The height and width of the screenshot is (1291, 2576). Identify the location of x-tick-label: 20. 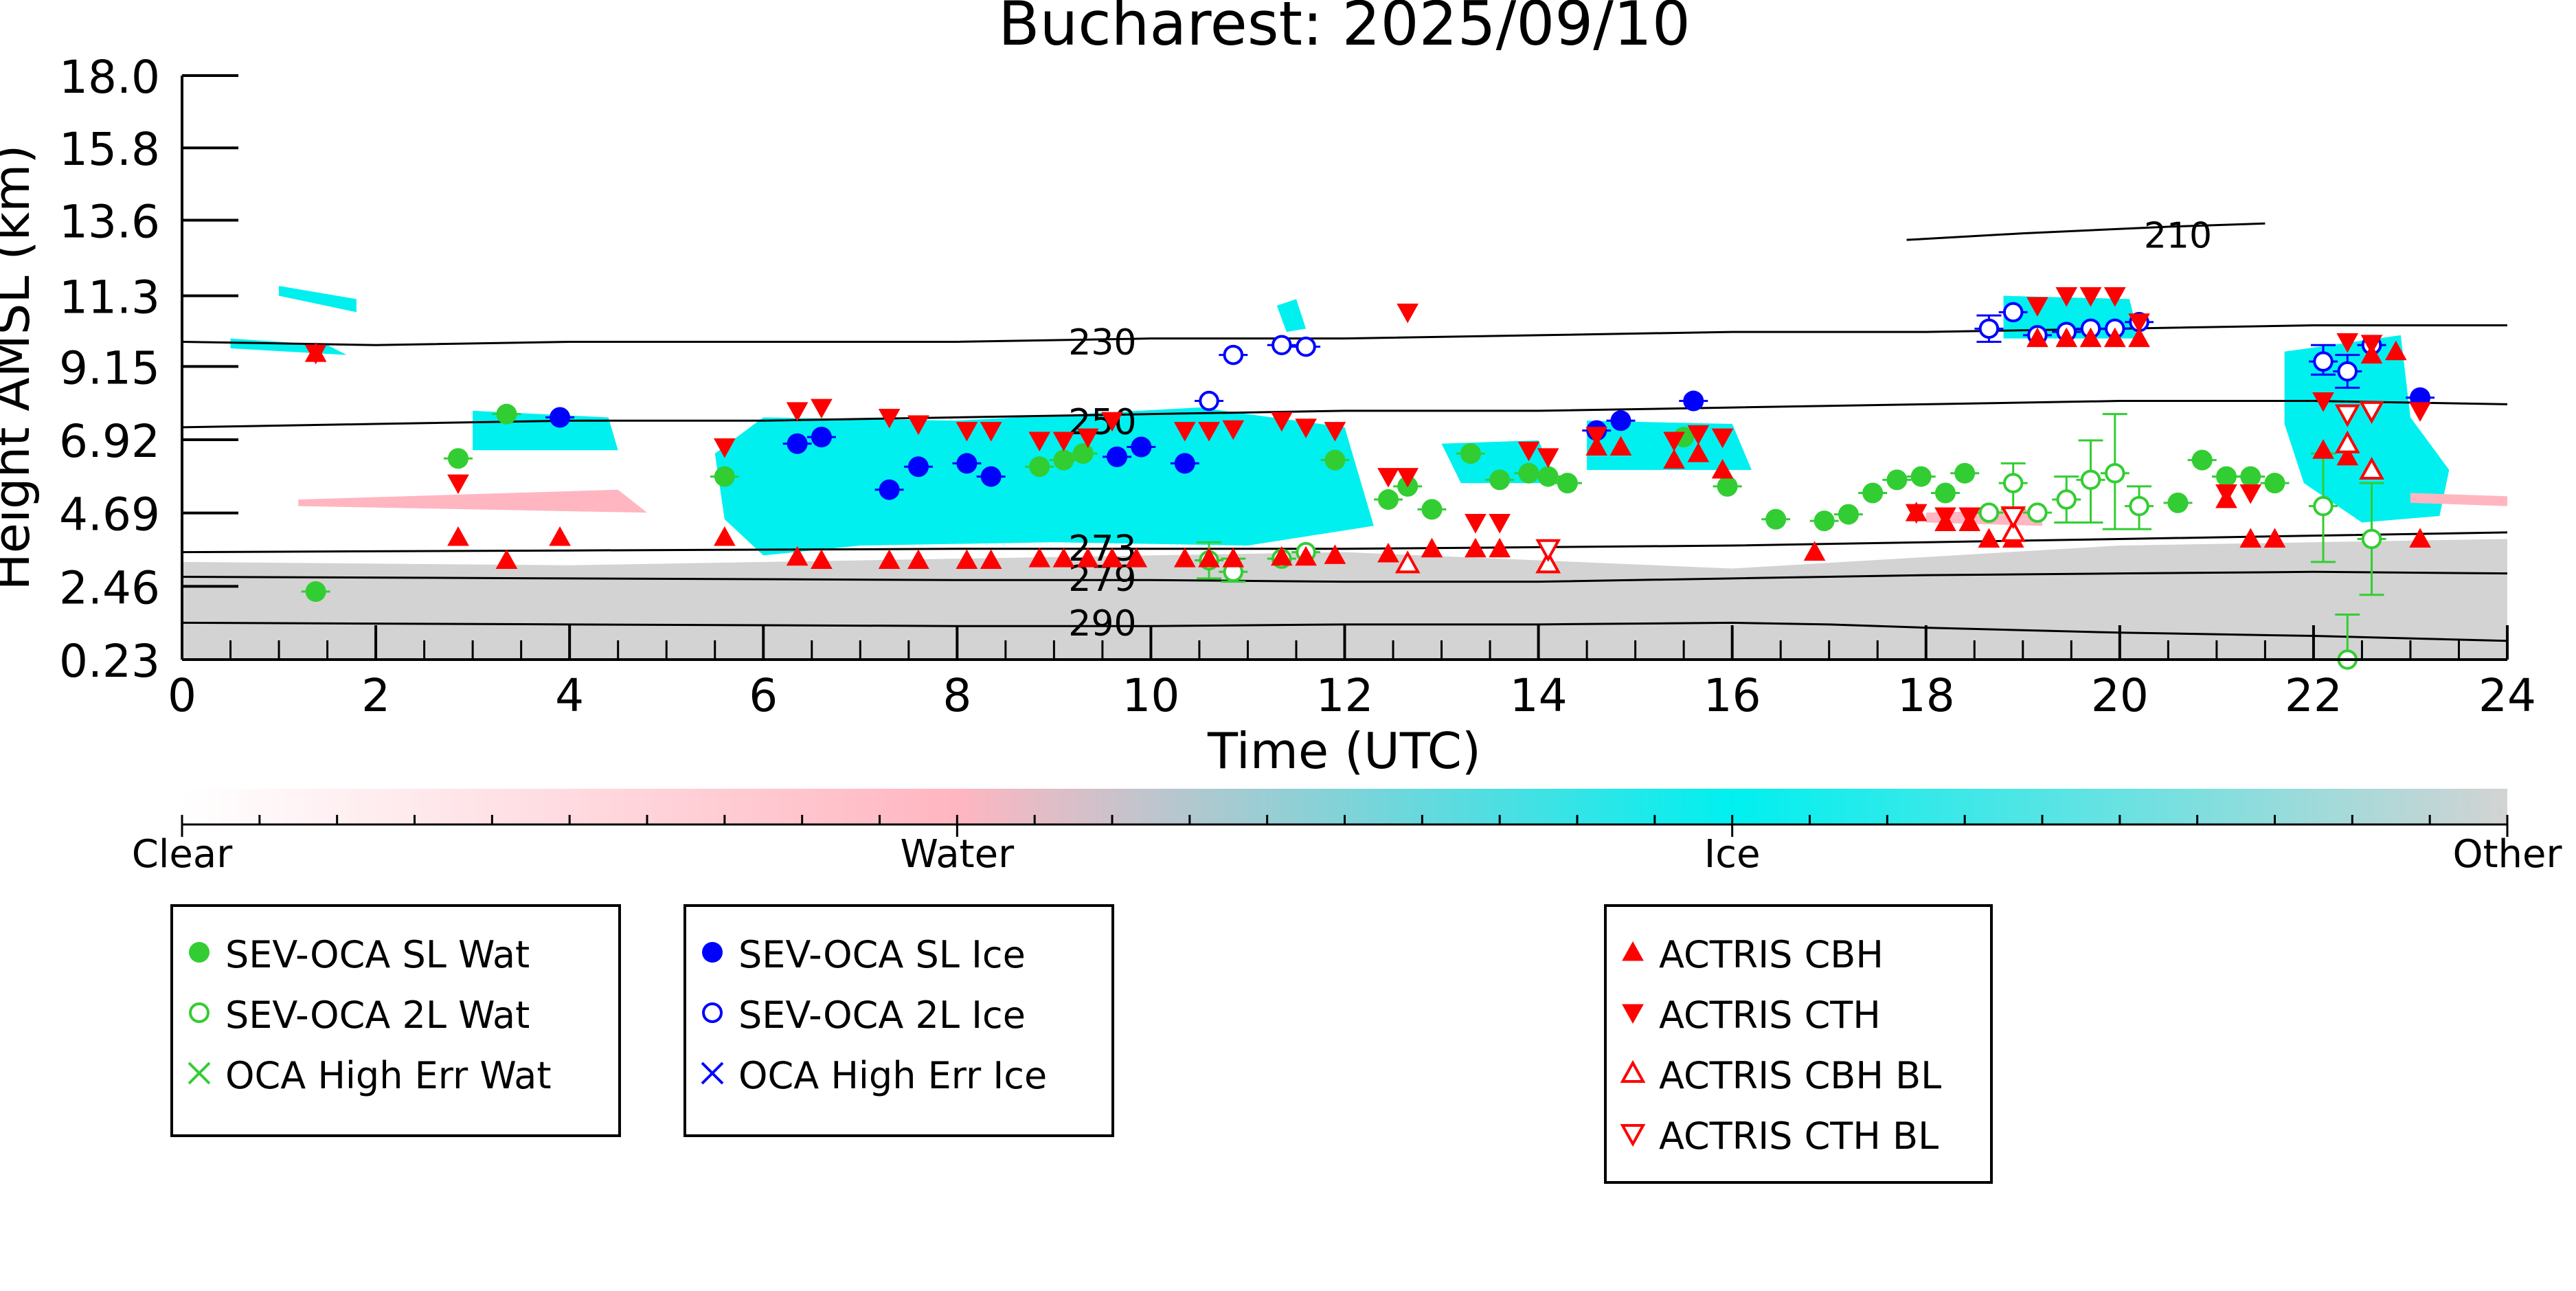
(2120, 695).